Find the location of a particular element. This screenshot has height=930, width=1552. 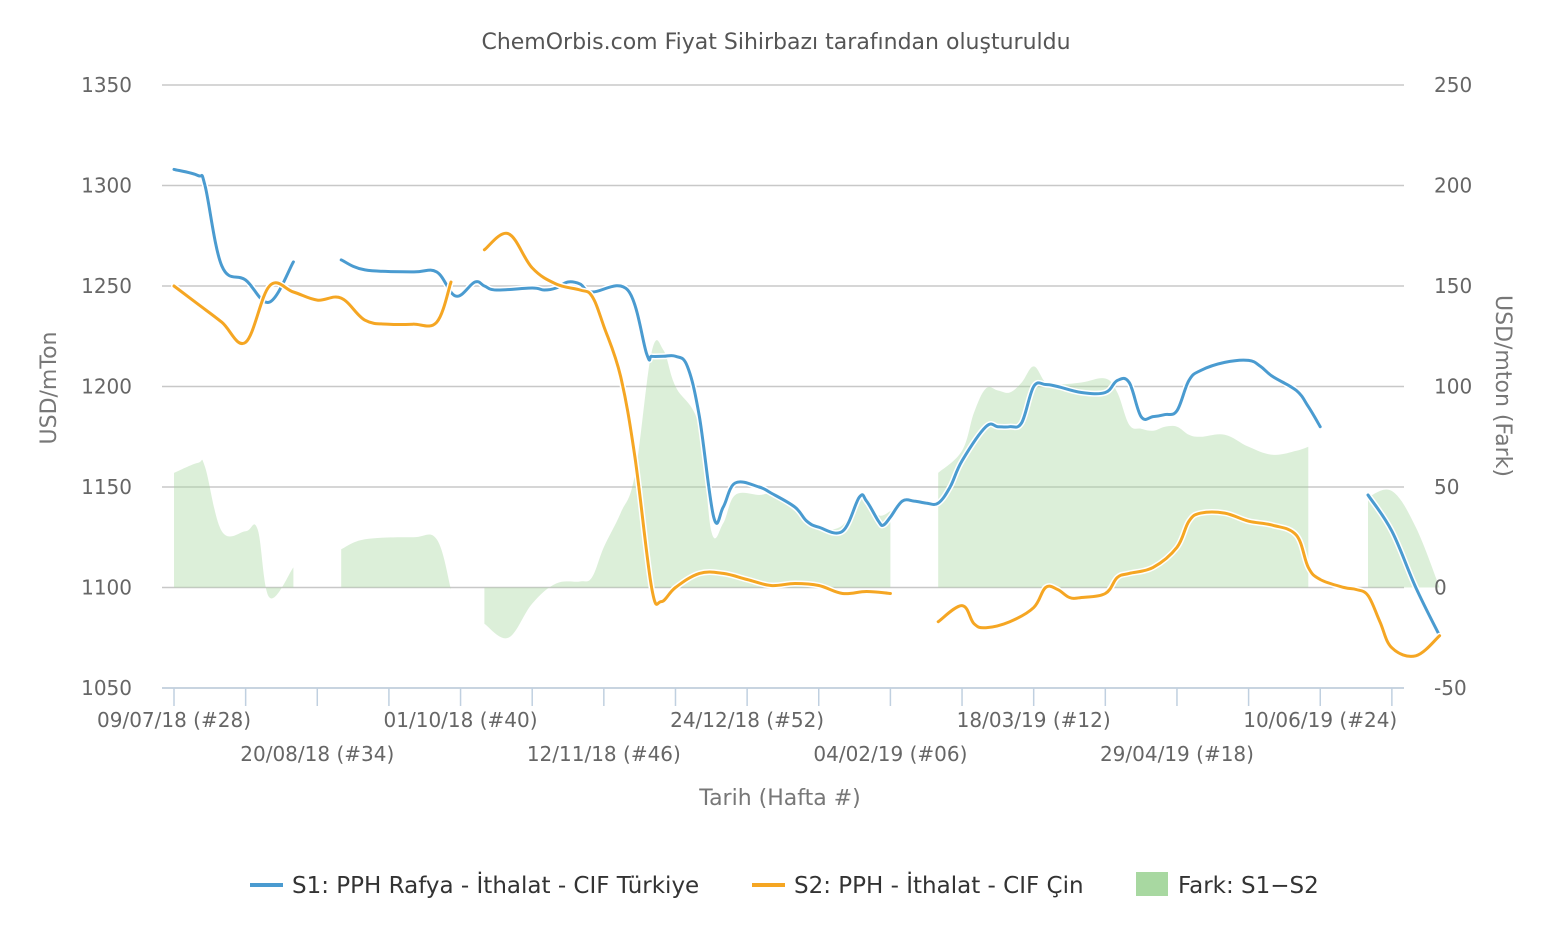

y-tick-label-right: -50 is located at coordinates (1450, 688).